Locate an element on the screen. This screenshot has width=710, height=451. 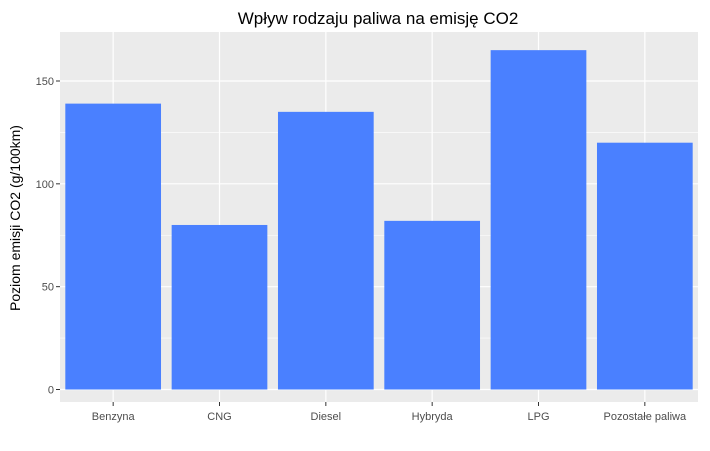
chart-title: Wpływ rodzaju paliwa na emisję CO2 is located at coordinates (378, 18).